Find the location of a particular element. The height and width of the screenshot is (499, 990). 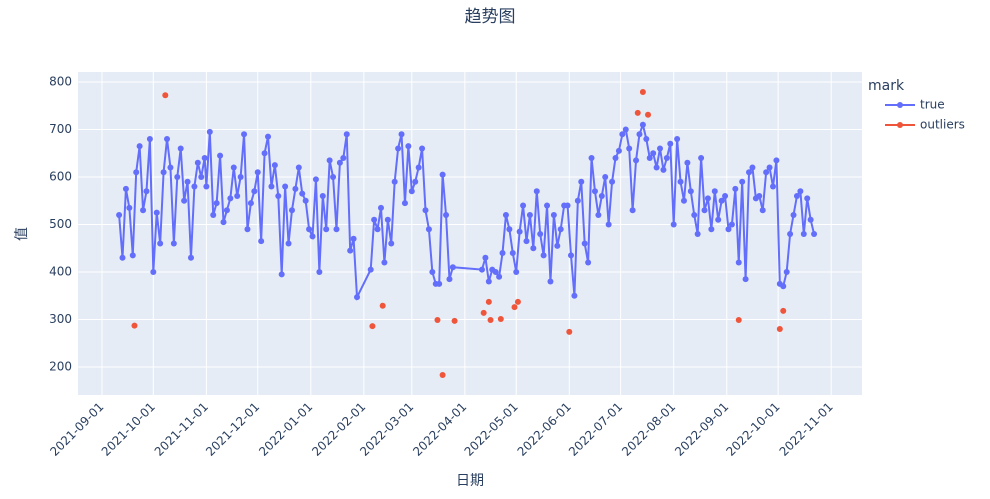

y-tick-label: 600 is located at coordinates (60, 176).